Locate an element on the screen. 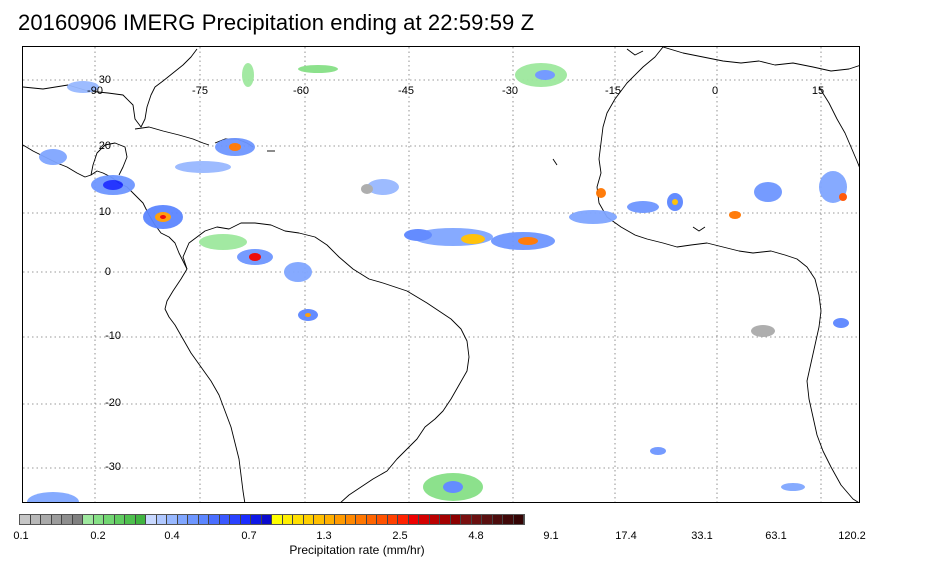  colorbar-tick-label: 2.5 is located at coordinates (400, 536).